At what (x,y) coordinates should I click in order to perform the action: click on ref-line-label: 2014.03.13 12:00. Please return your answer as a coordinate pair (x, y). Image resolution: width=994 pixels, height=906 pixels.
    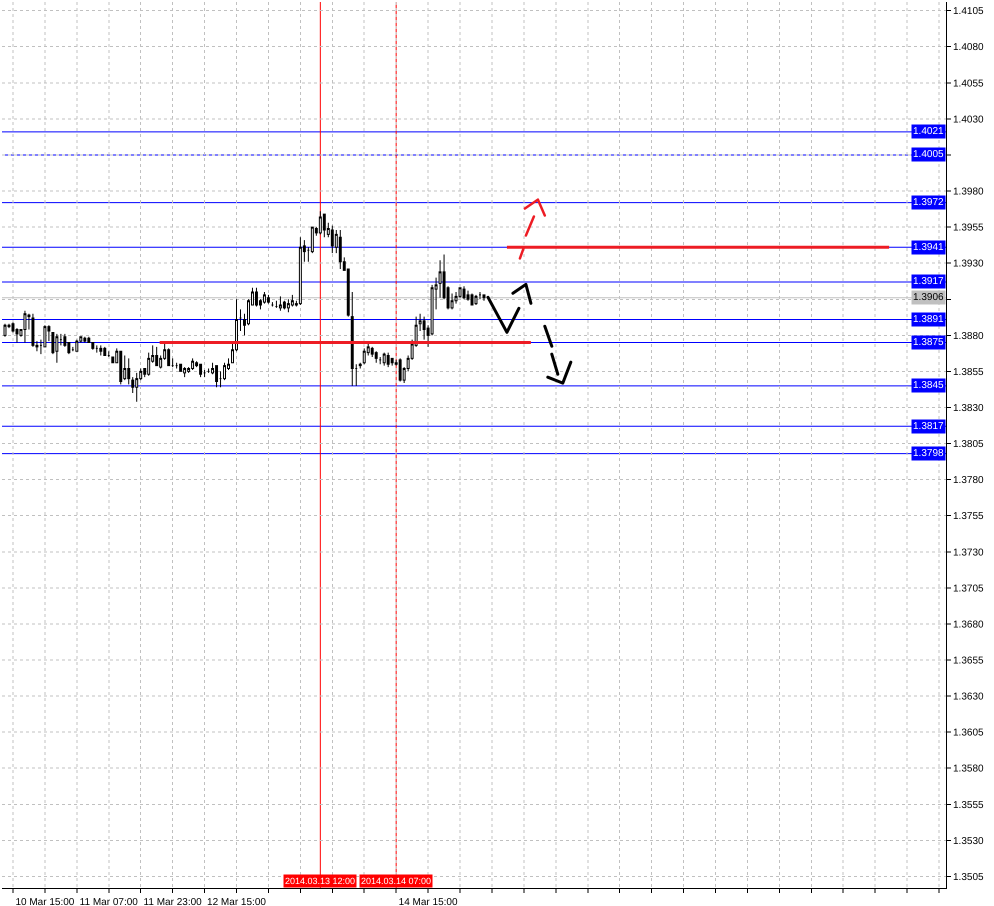
    Looking at the image, I should click on (320, 881).